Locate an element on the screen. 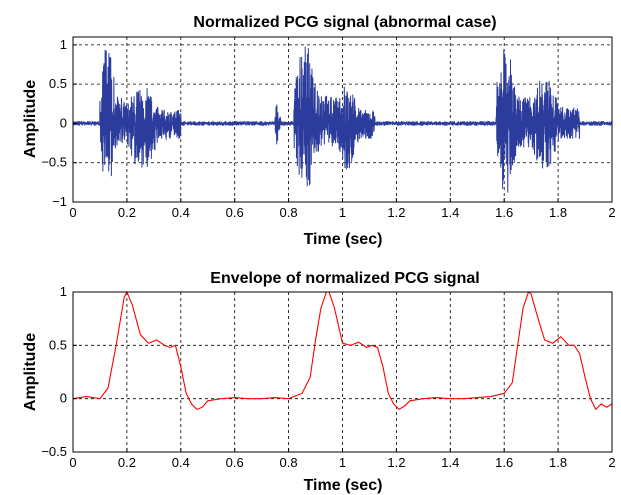 This screenshot has height=495, width=621. top-chart-y-axis-label: Amplitude is located at coordinates (30, 119).